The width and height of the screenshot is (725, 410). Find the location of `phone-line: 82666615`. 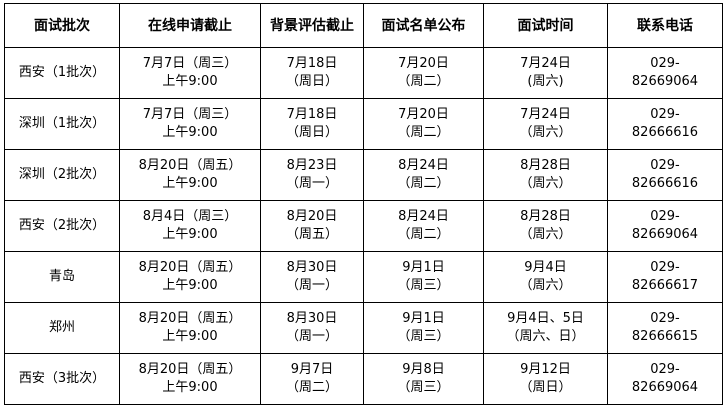

phone-line: 82666615 is located at coordinates (665, 336).